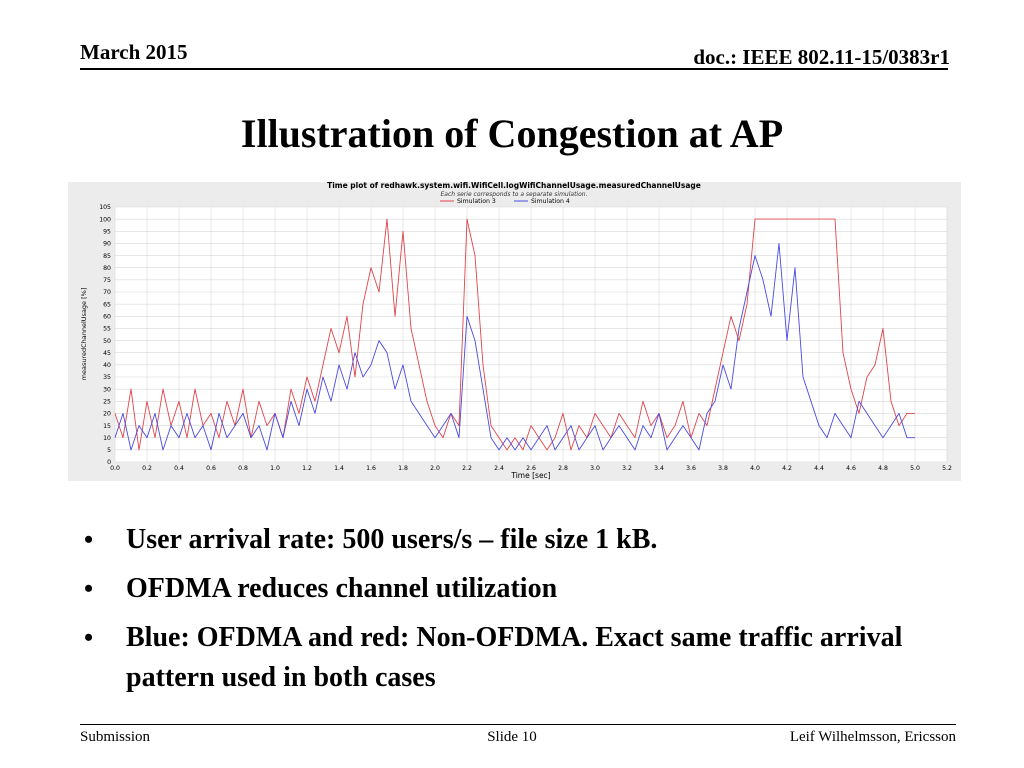 Image resolution: width=1024 pixels, height=768 pixels. I want to click on y-tick-label: 20, so click(107, 414).